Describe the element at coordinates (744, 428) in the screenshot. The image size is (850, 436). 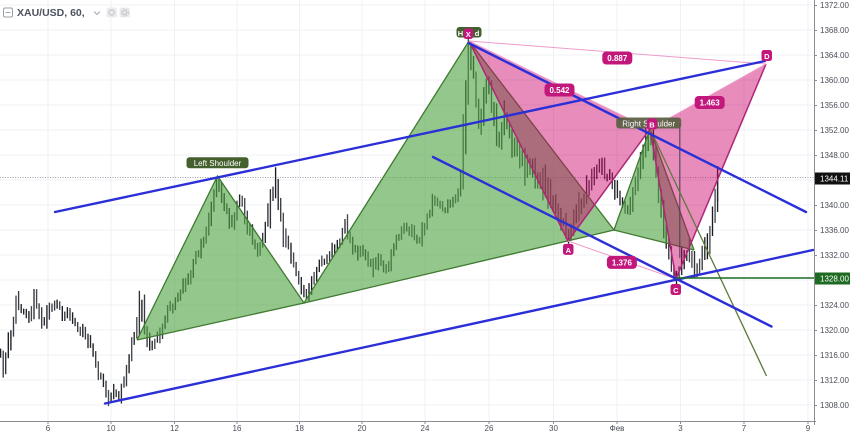
I see `svg-text: 7` at that location.